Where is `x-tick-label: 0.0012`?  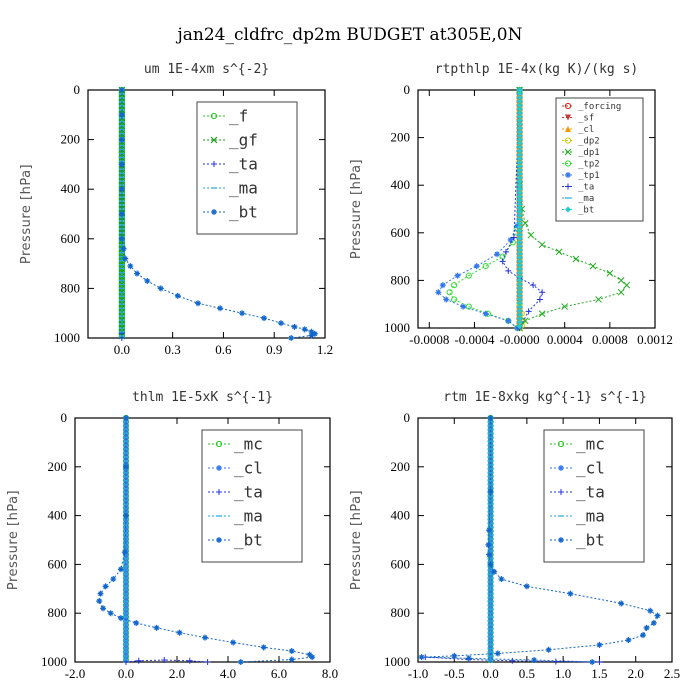
x-tick-label: 0.0012 is located at coordinates (655, 339).